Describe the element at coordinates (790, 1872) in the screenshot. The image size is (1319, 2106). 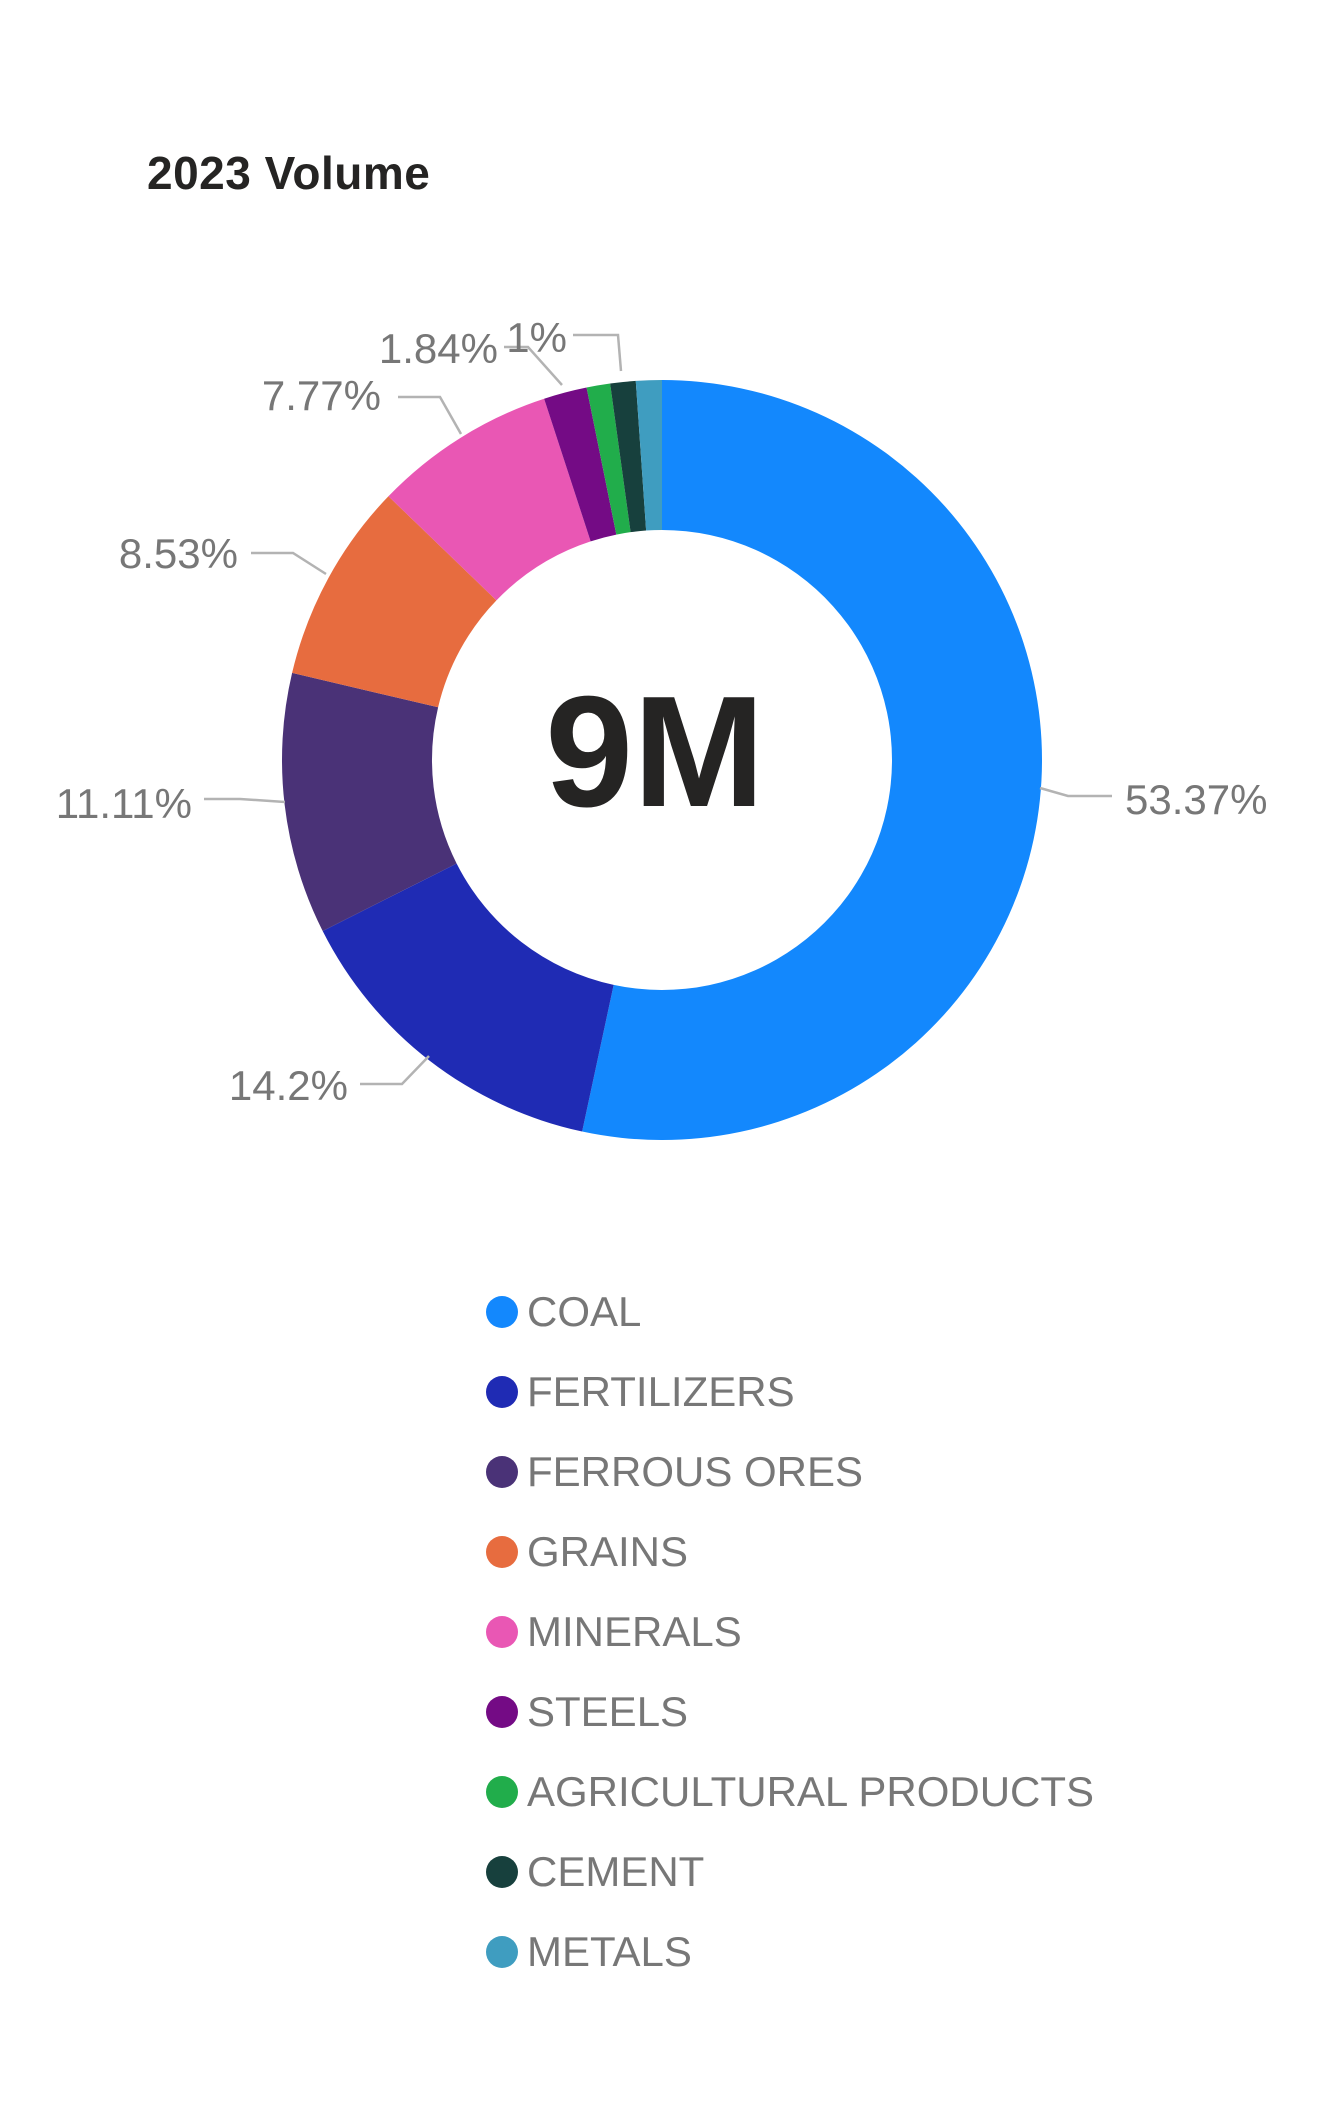
I see `legend-item-cement: CEMENT` at that location.